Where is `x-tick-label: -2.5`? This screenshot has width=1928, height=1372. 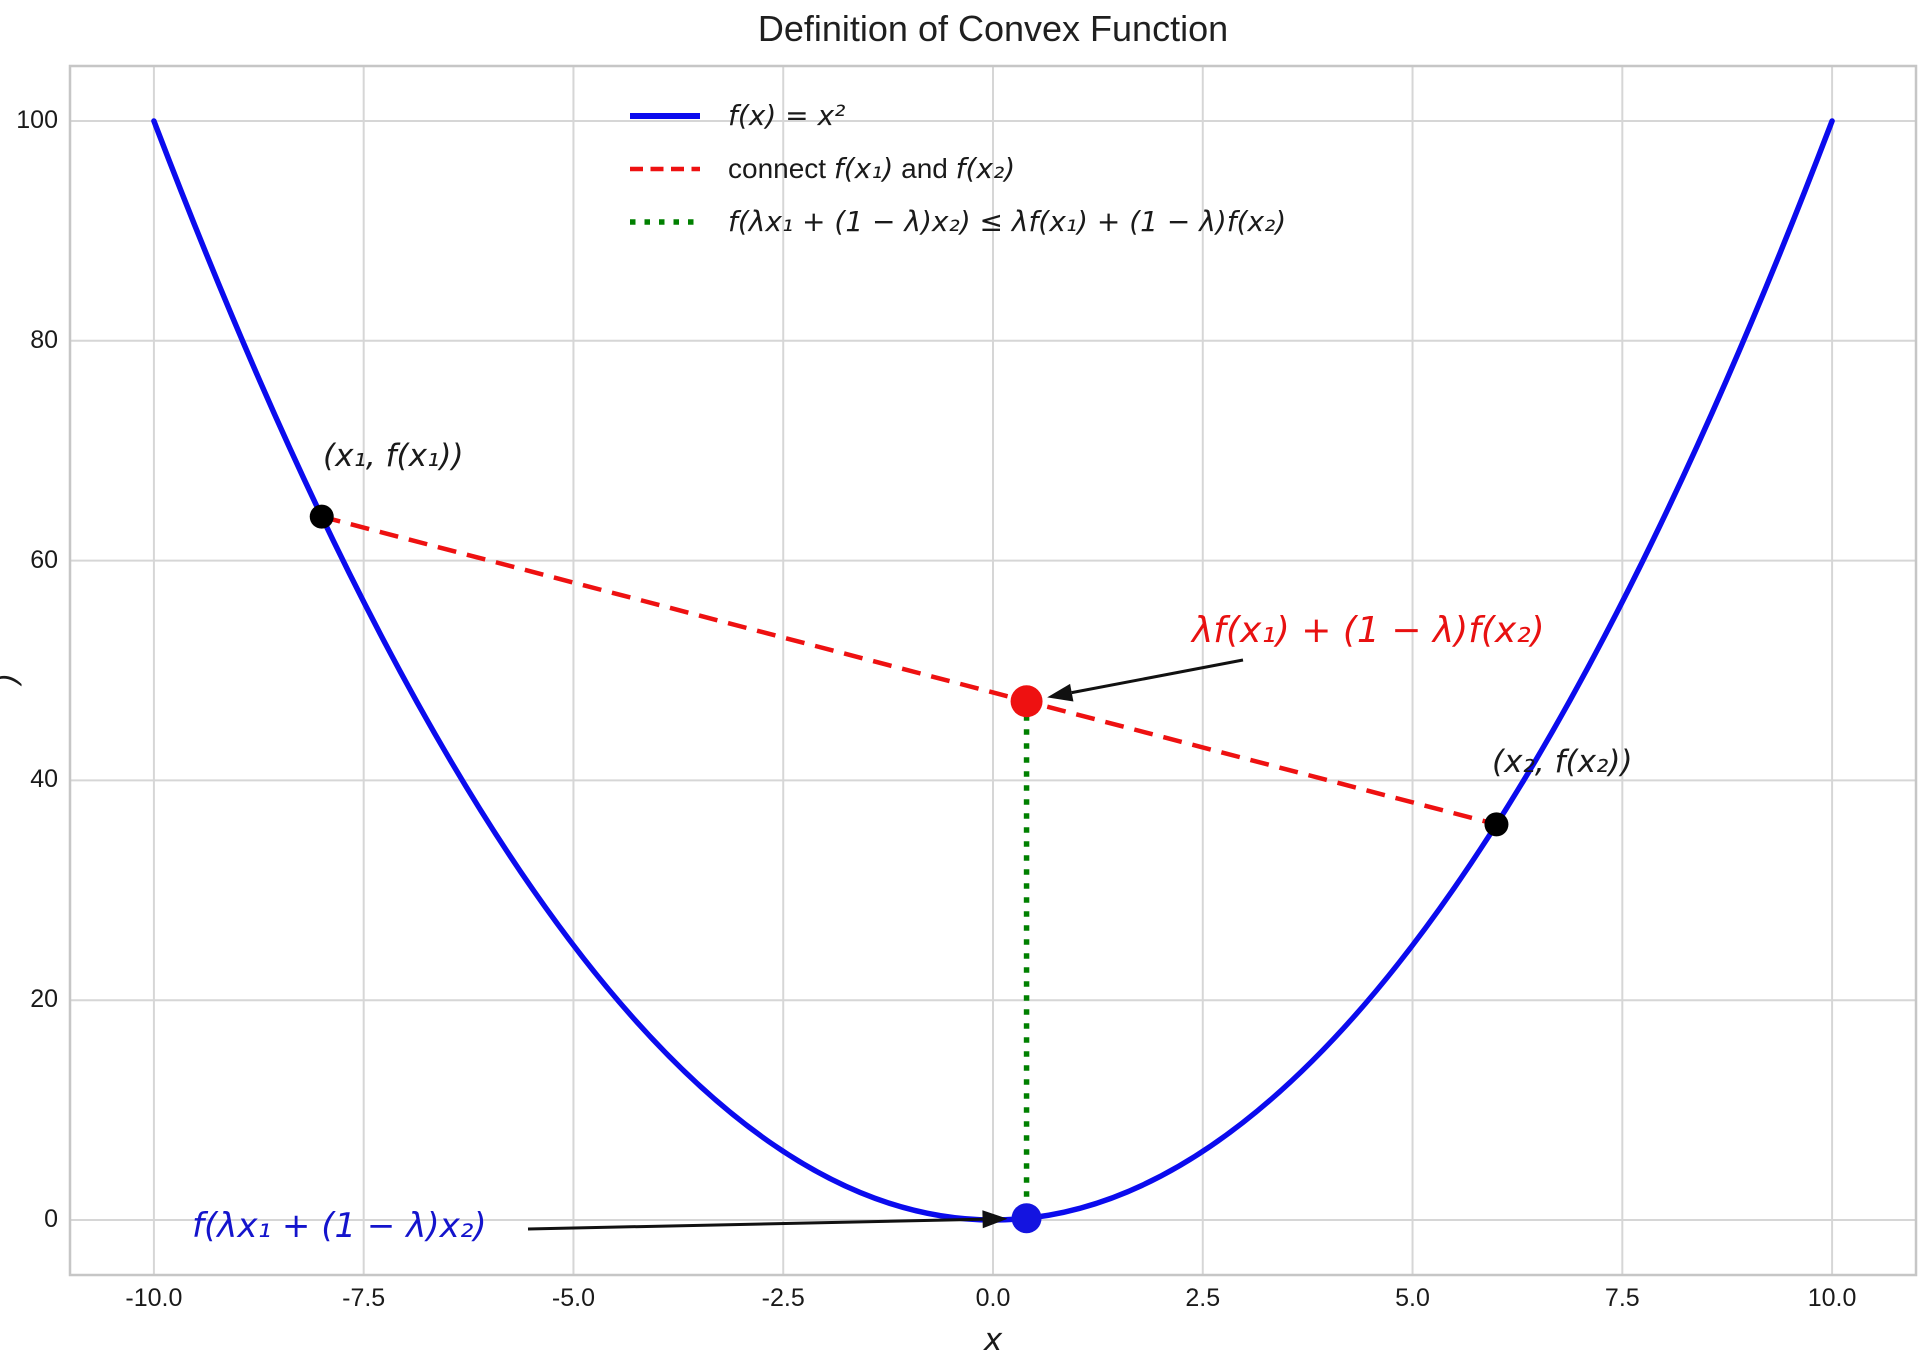
x-tick-label: -2.5 is located at coordinates (783, 1298).